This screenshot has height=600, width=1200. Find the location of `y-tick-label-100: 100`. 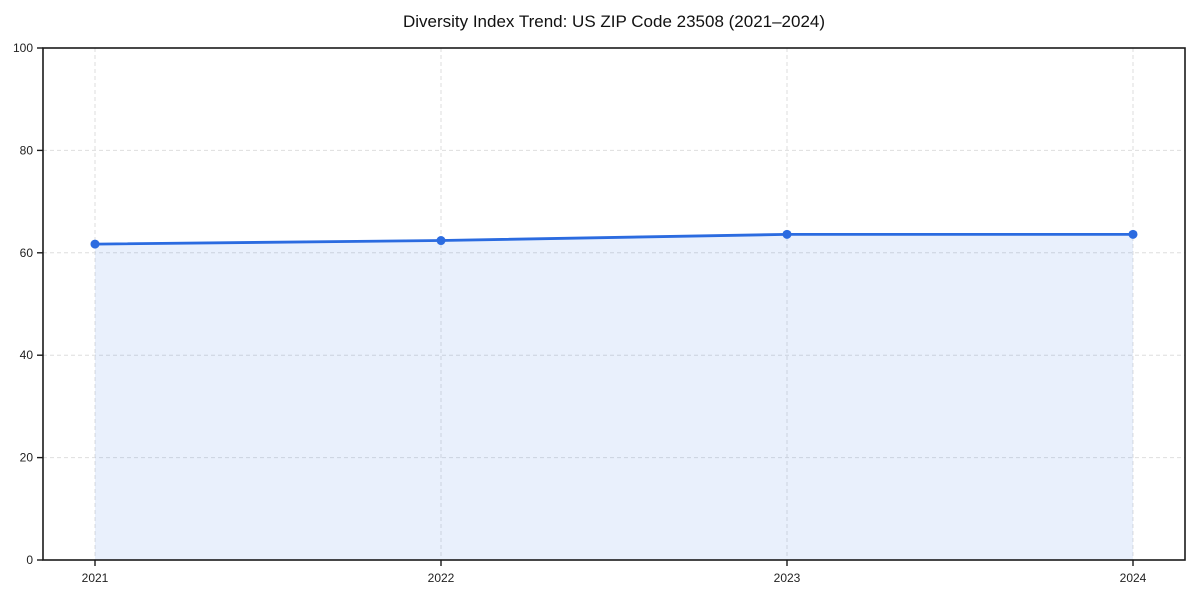

y-tick-label-100: 100 is located at coordinates (23, 48).